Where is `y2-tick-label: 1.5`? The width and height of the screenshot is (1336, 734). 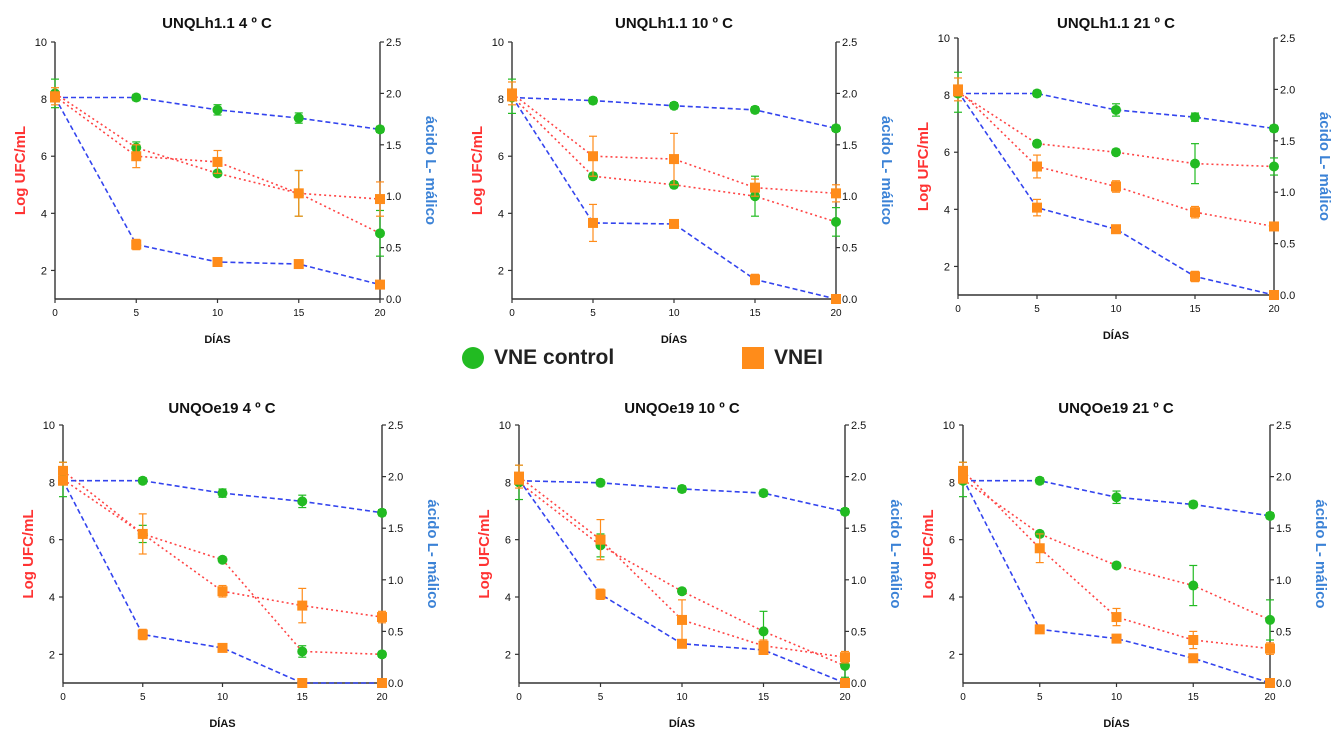 y2-tick-label: 1.5 is located at coordinates (393, 146).